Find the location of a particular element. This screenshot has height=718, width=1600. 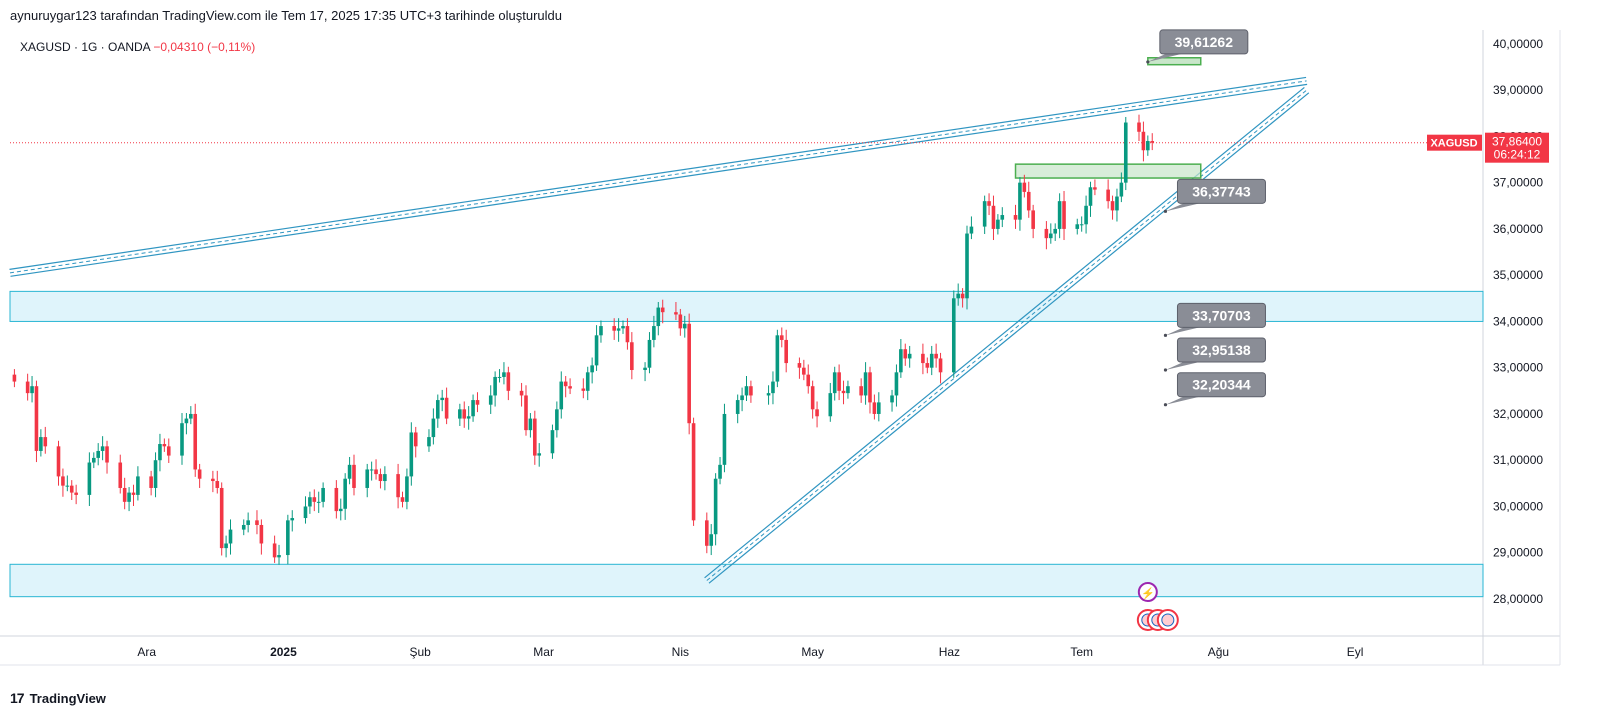

tradingview-logo-icon: 17 is located at coordinates (17, 698).